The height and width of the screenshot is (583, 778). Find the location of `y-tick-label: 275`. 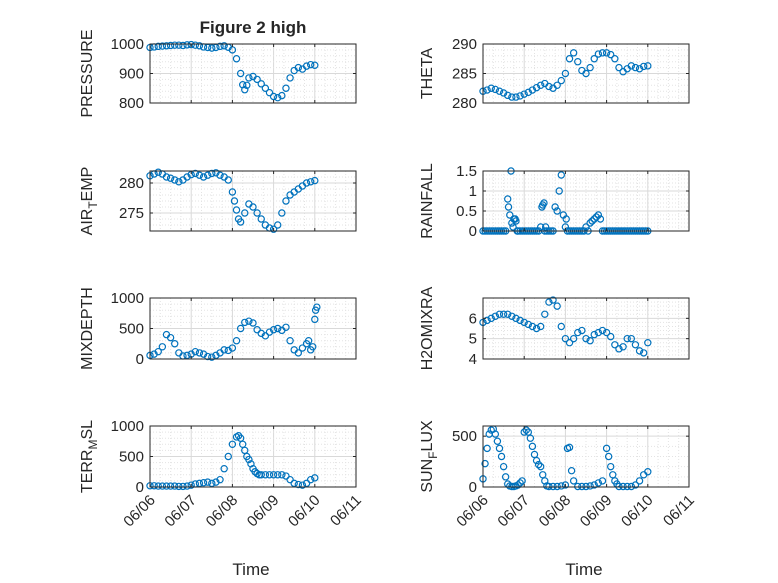

y-tick-label: 275 is located at coordinates (131, 213).